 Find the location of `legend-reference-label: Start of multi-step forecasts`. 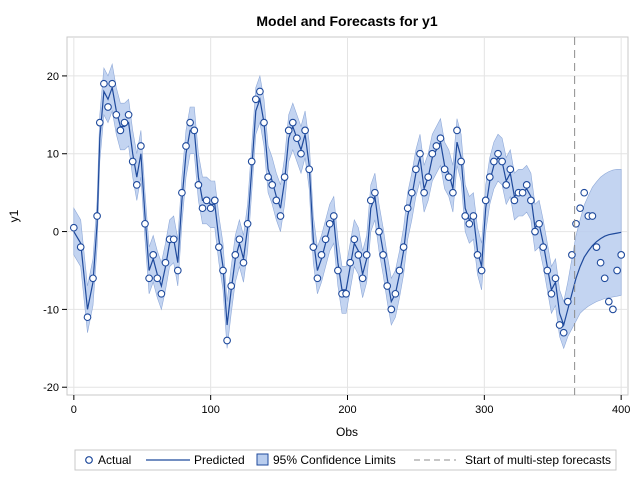

legend-reference-label: Start of multi-step forecasts is located at coordinates (538, 460).